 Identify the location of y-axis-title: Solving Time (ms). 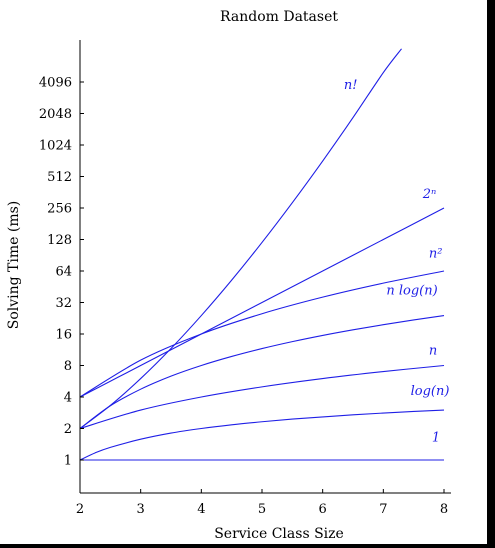
(14, 265).